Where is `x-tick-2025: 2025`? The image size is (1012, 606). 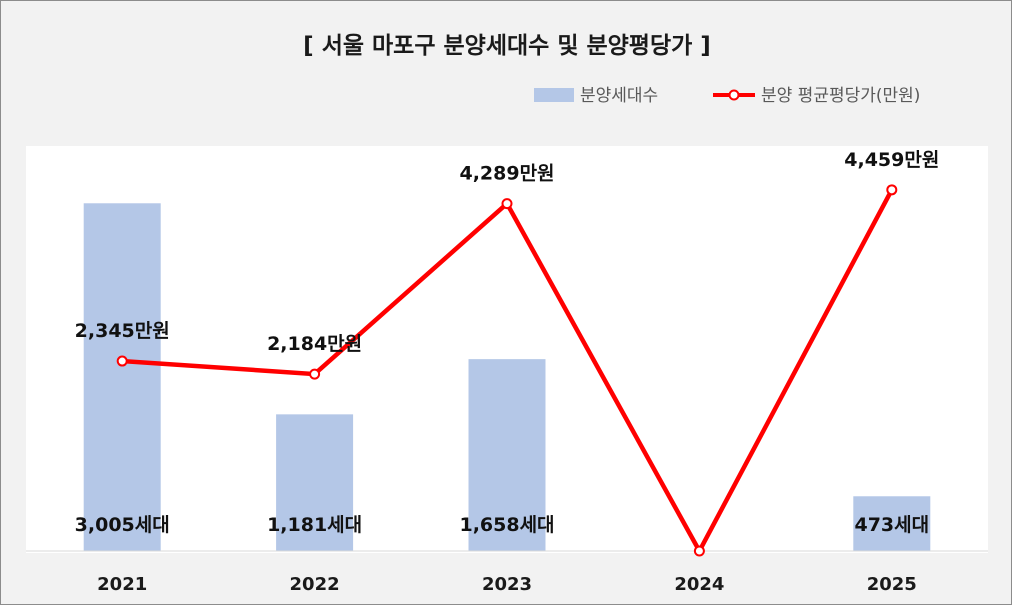 x-tick-2025: 2025 is located at coordinates (892, 584).